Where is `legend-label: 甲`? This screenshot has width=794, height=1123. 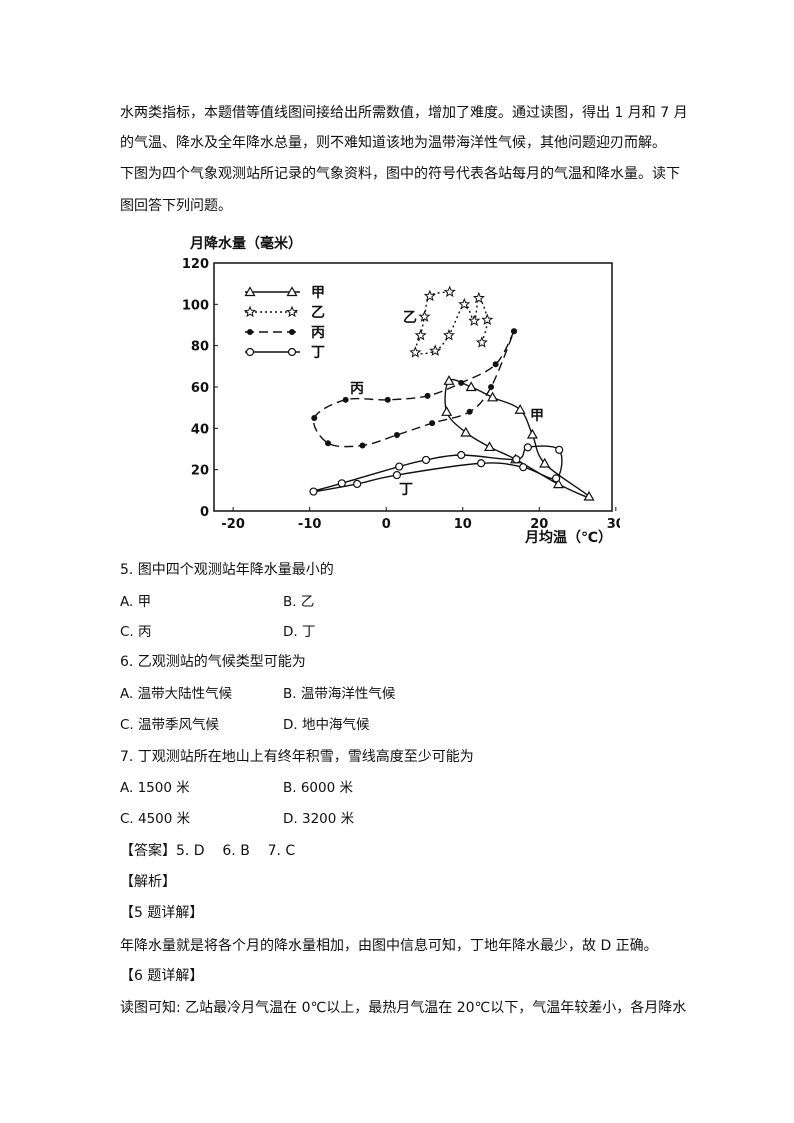 legend-label: 甲 is located at coordinates (318, 293).